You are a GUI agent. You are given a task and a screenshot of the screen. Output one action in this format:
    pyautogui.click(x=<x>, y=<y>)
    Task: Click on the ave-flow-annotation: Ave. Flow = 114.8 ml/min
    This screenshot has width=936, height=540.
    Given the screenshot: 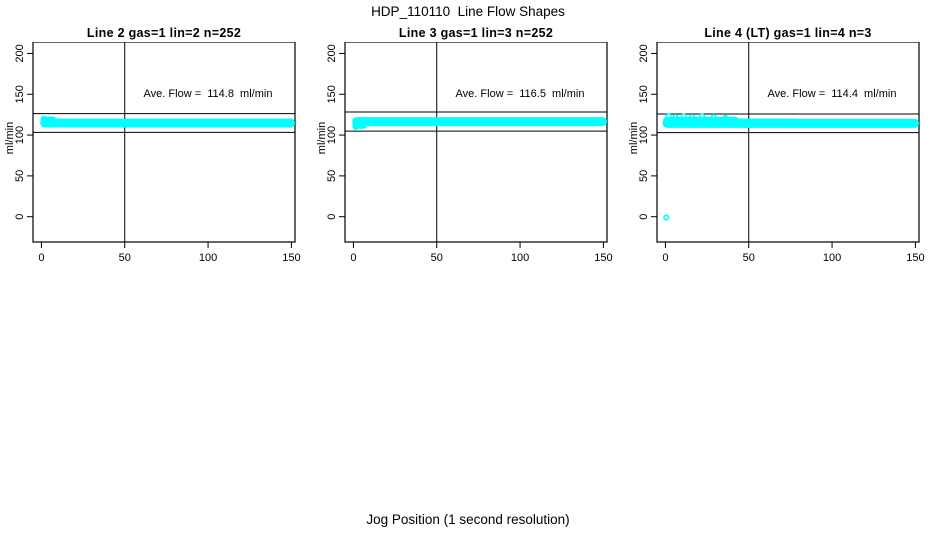 What is the action you would take?
    pyautogui.click(x=208, y=94)
    